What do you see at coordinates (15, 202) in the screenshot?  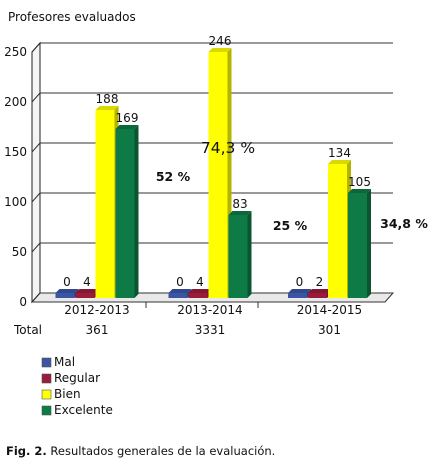 I see `y-tick-label: 100` at bounding box center [15, 202].